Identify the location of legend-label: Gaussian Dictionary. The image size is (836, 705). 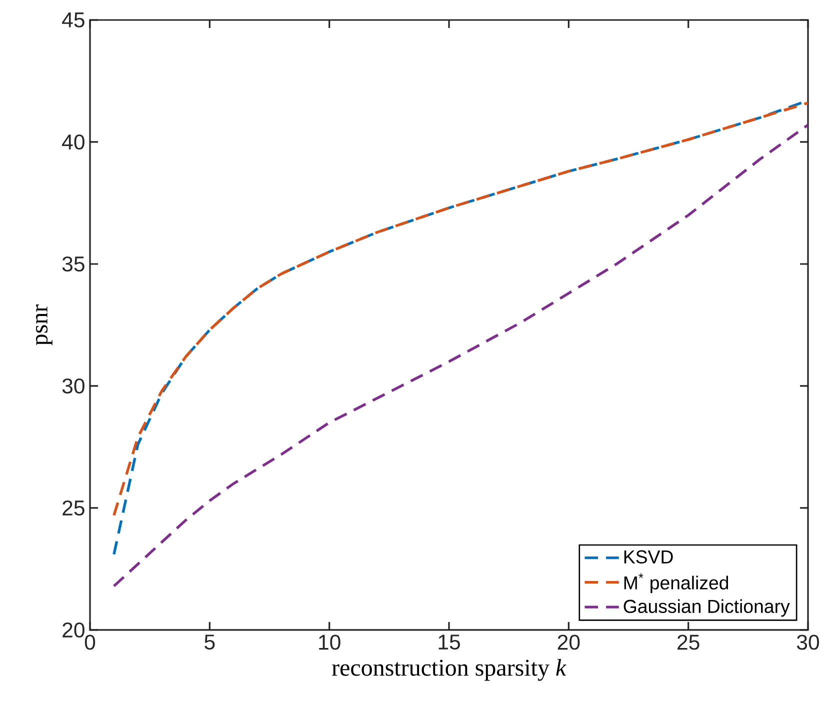
(707, 608).